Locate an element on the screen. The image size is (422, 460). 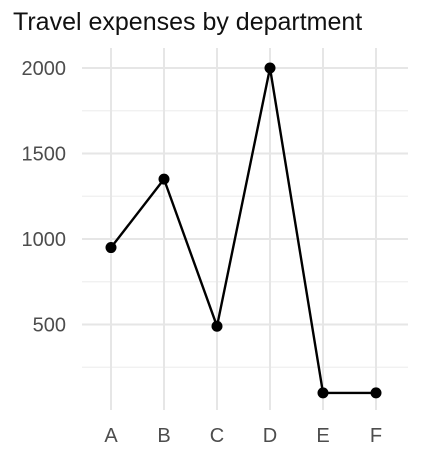
x-tick-label: B is located at coordinates (163, 436).